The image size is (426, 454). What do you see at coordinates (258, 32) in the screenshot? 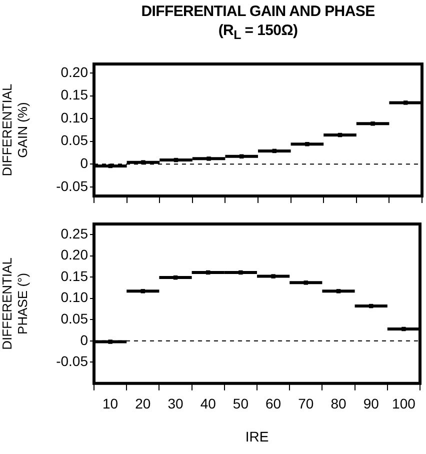
I see `chart-subtitle: (R$_{L}$ = 150Ω)` at bounding box center [258, 32].